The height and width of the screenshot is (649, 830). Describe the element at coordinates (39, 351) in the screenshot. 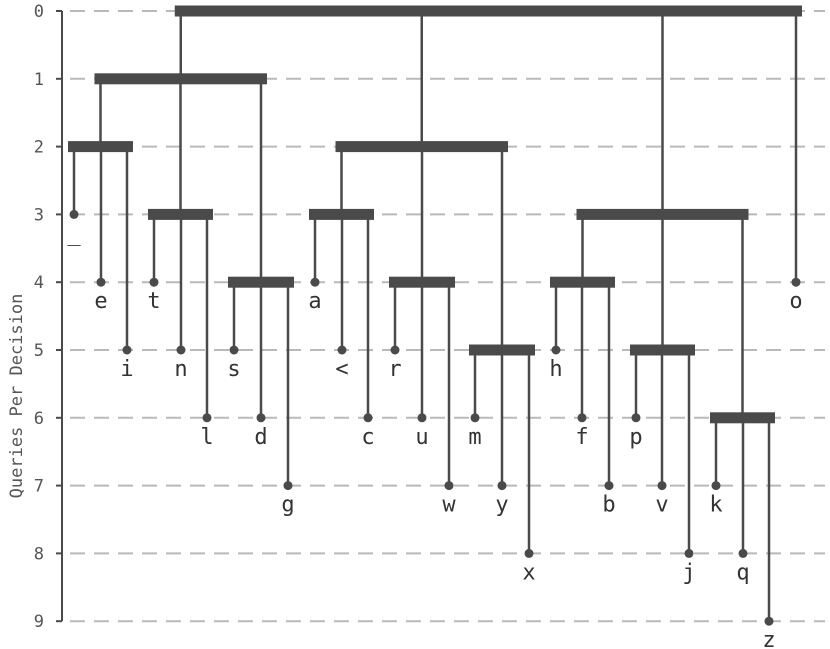

I see `y-tick-label: 5` at that location.